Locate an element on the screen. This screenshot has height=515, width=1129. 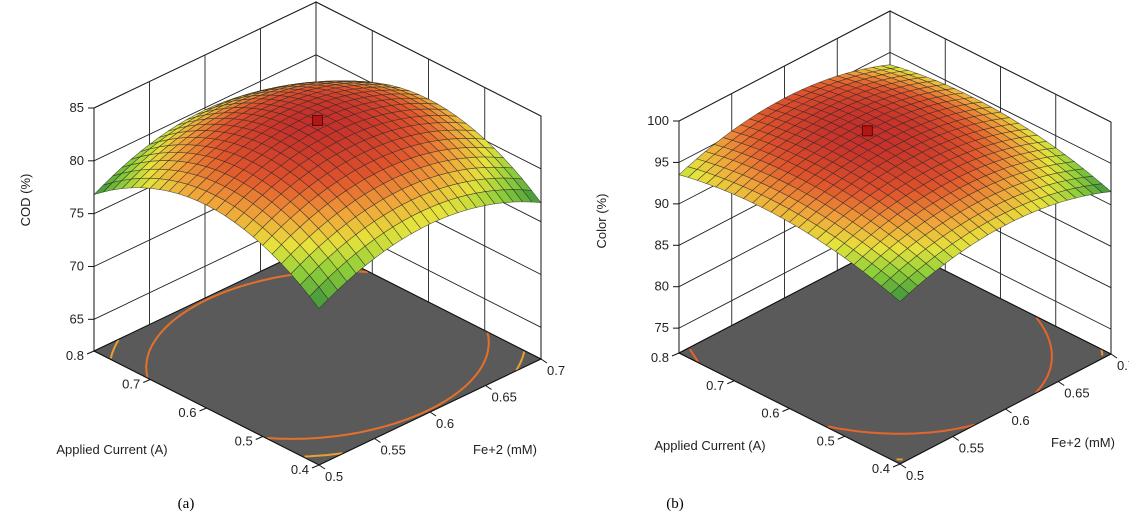
panel-a-xlabel: Fe+2 (mM) is located at coordinates (505, 449).